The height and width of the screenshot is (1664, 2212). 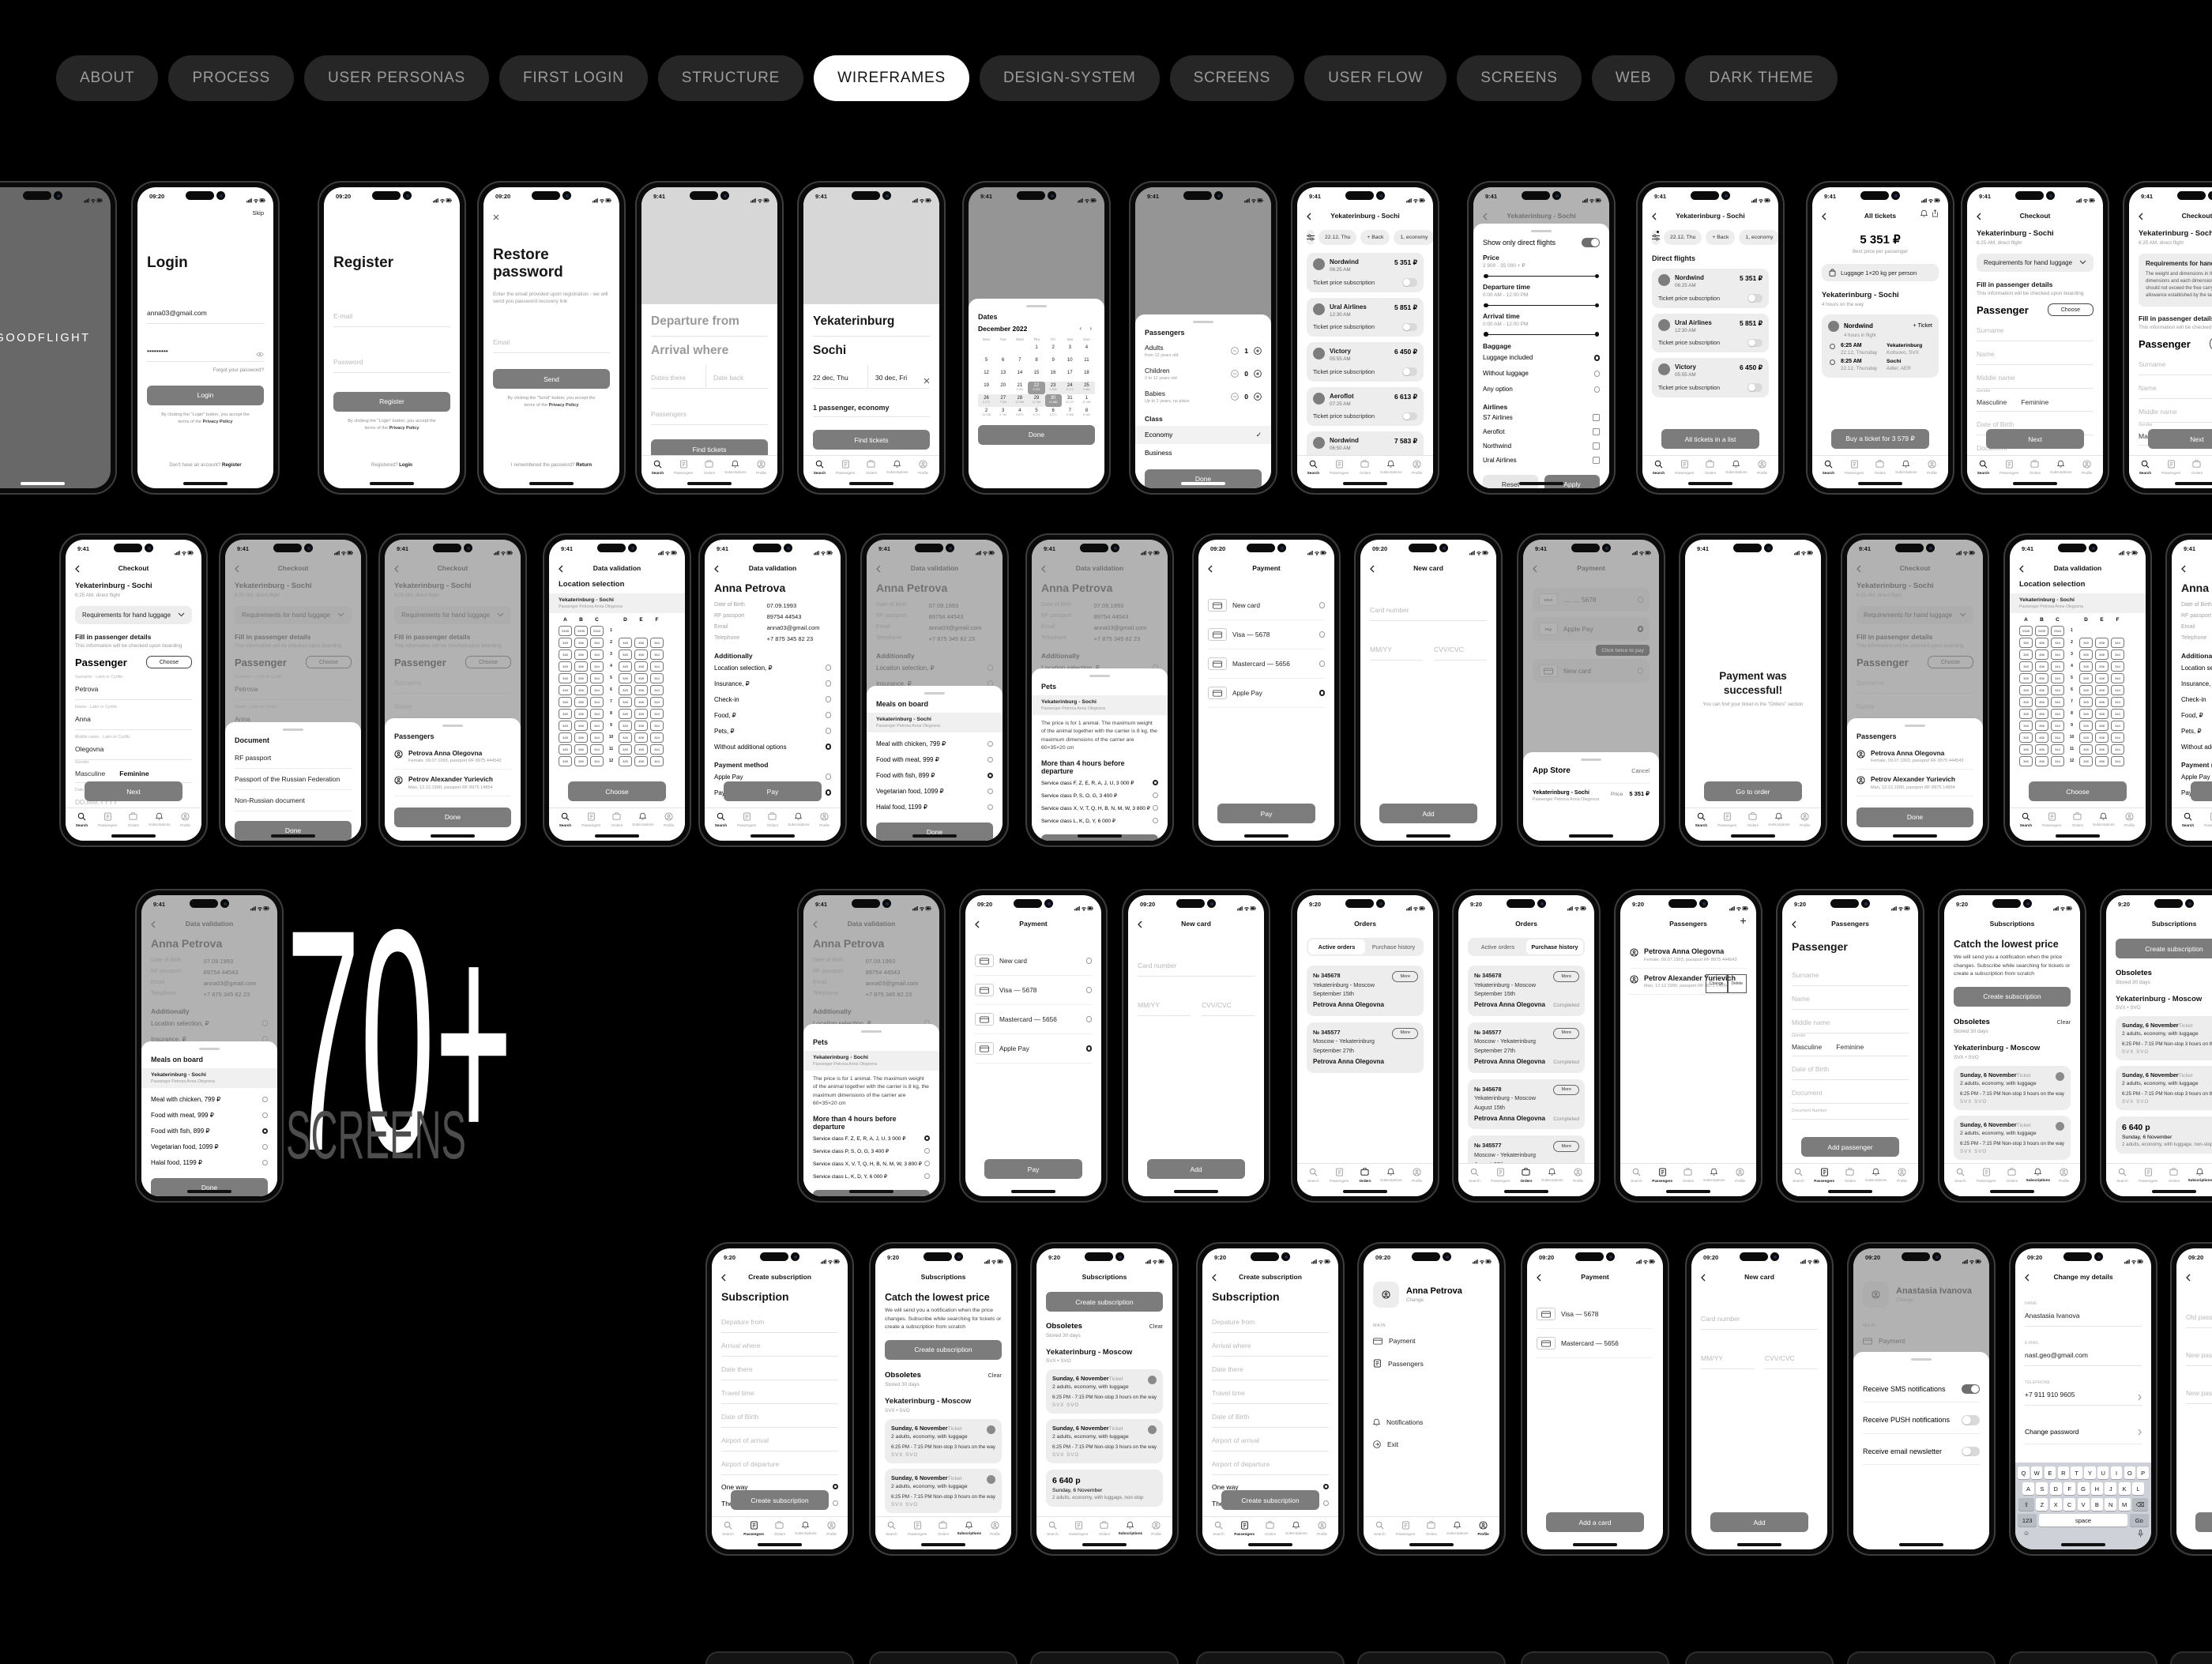 I want to click on primary-button: Send, so click(x=552, y=379).